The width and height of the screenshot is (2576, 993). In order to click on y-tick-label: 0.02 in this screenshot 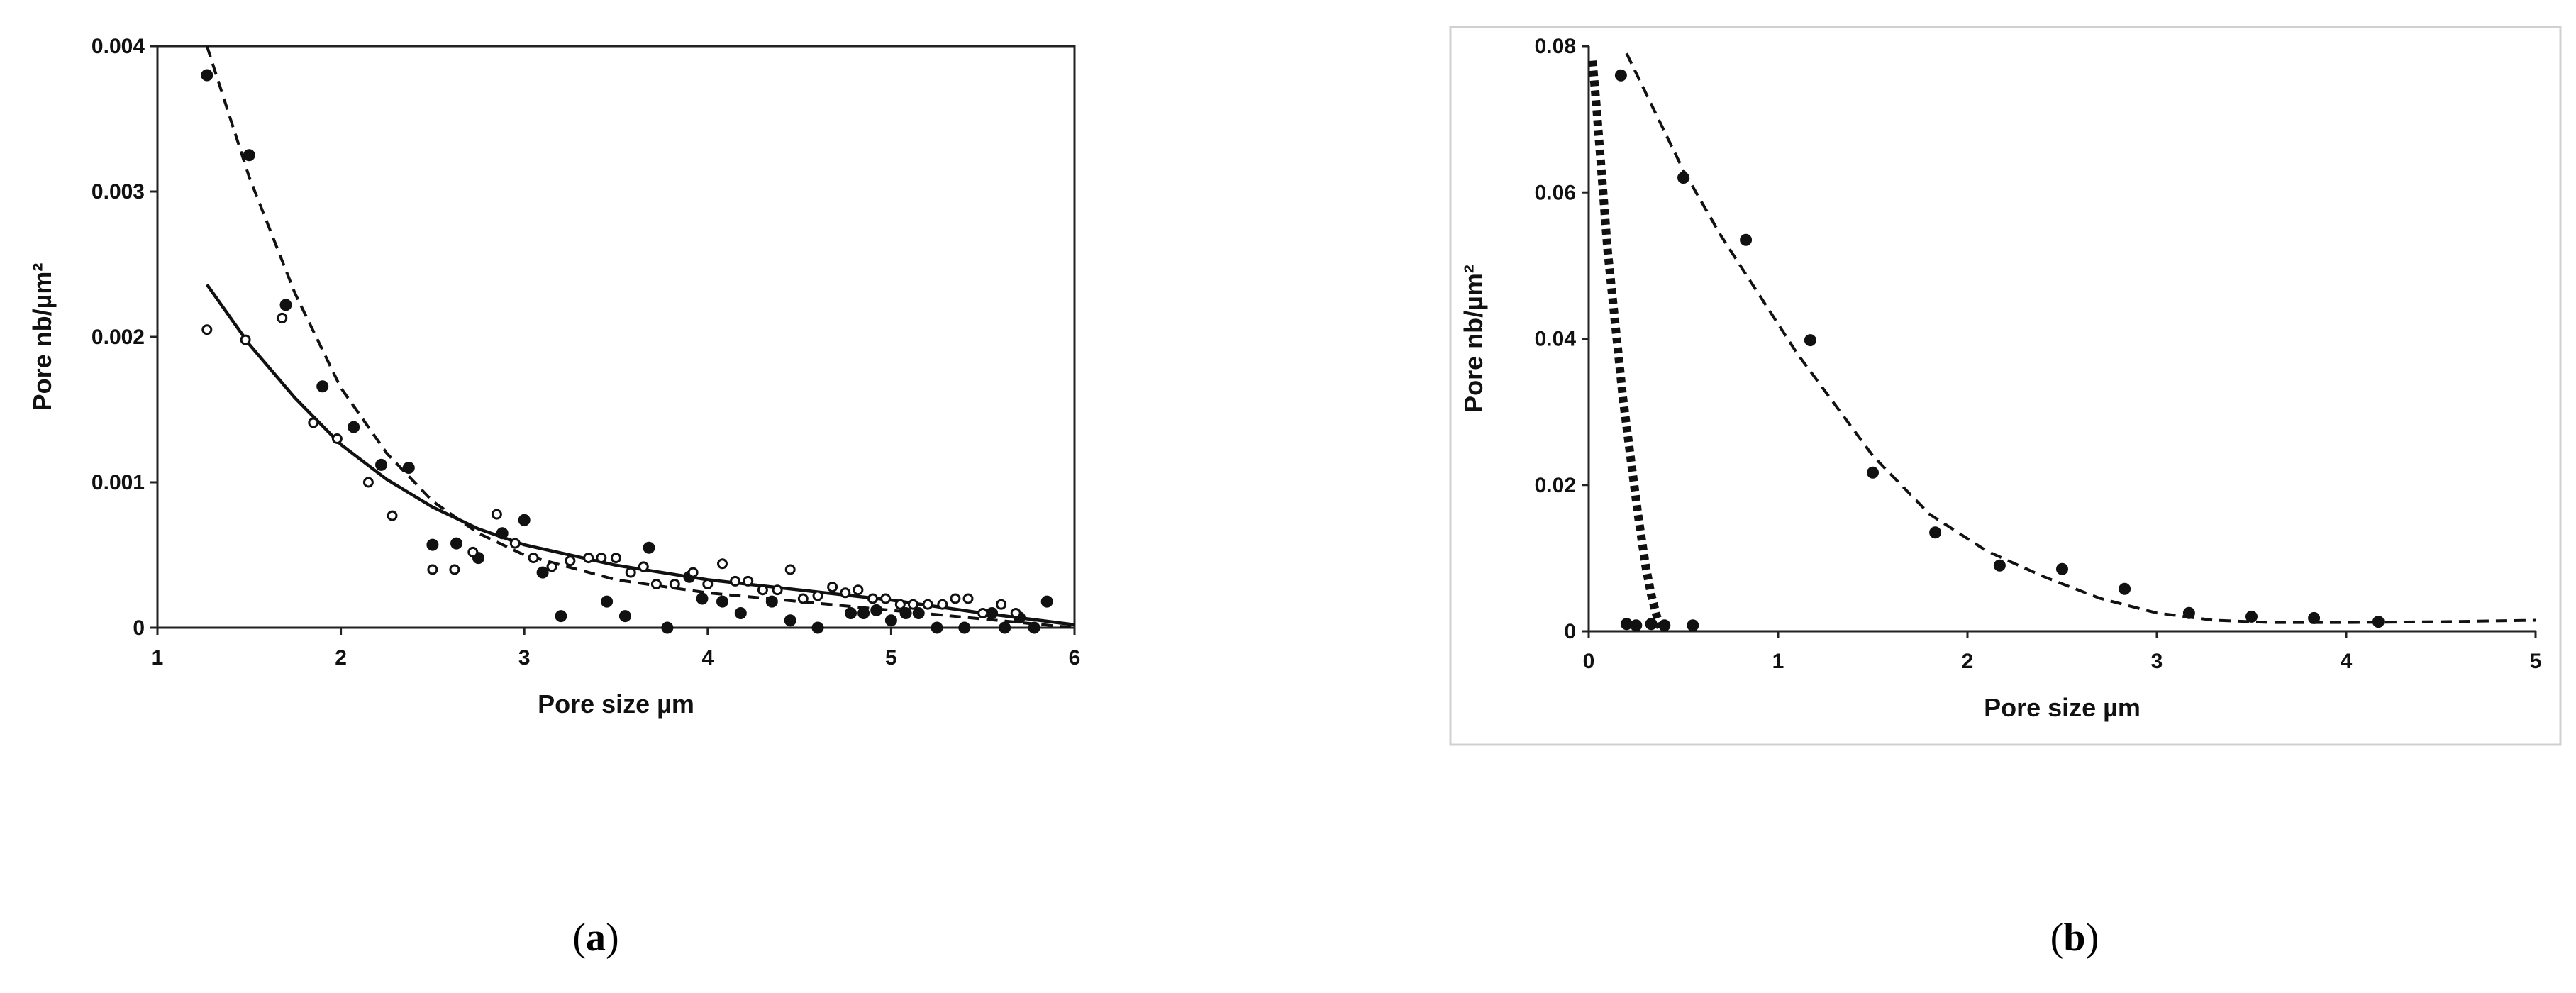, I will do `click(1555, 485)`.